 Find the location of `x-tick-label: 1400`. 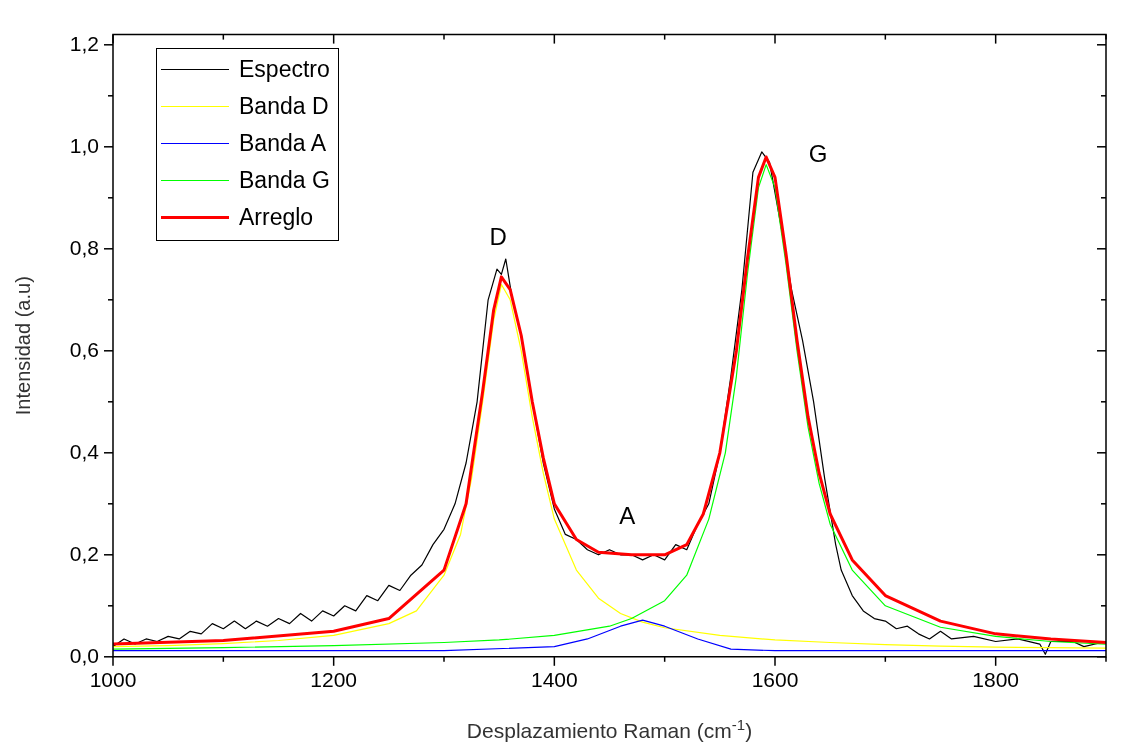

x-tick-label: 1400 is located at coordinates (554, 680).